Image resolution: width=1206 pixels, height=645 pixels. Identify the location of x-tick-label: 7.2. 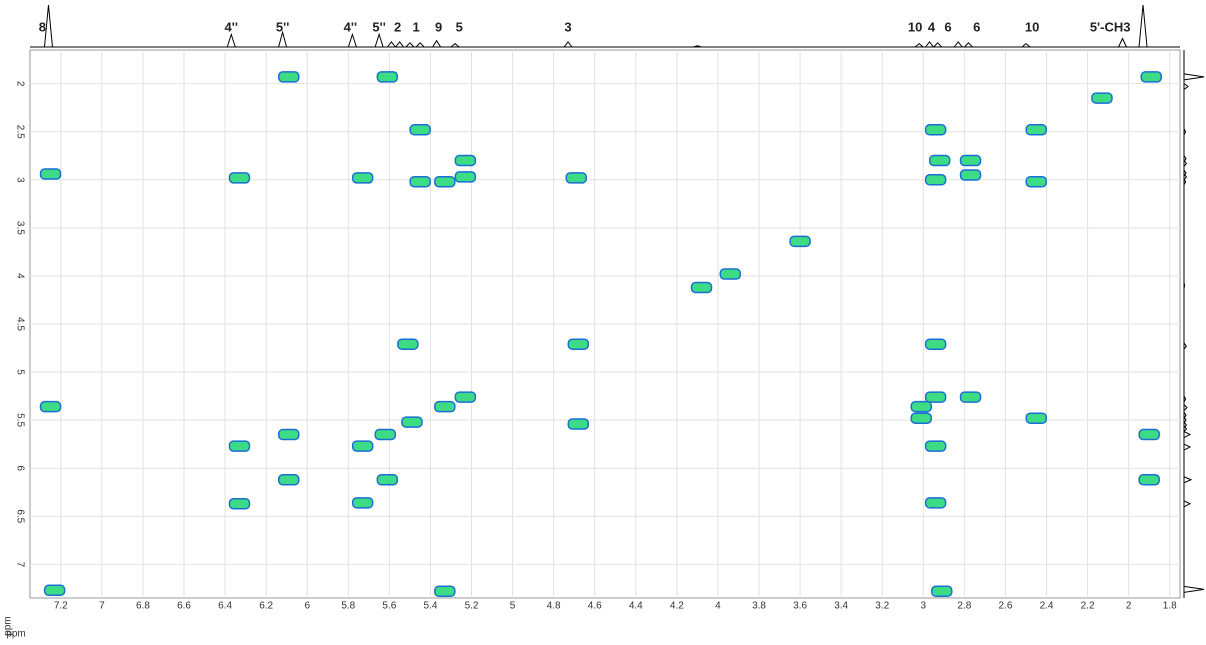
(61, 606).